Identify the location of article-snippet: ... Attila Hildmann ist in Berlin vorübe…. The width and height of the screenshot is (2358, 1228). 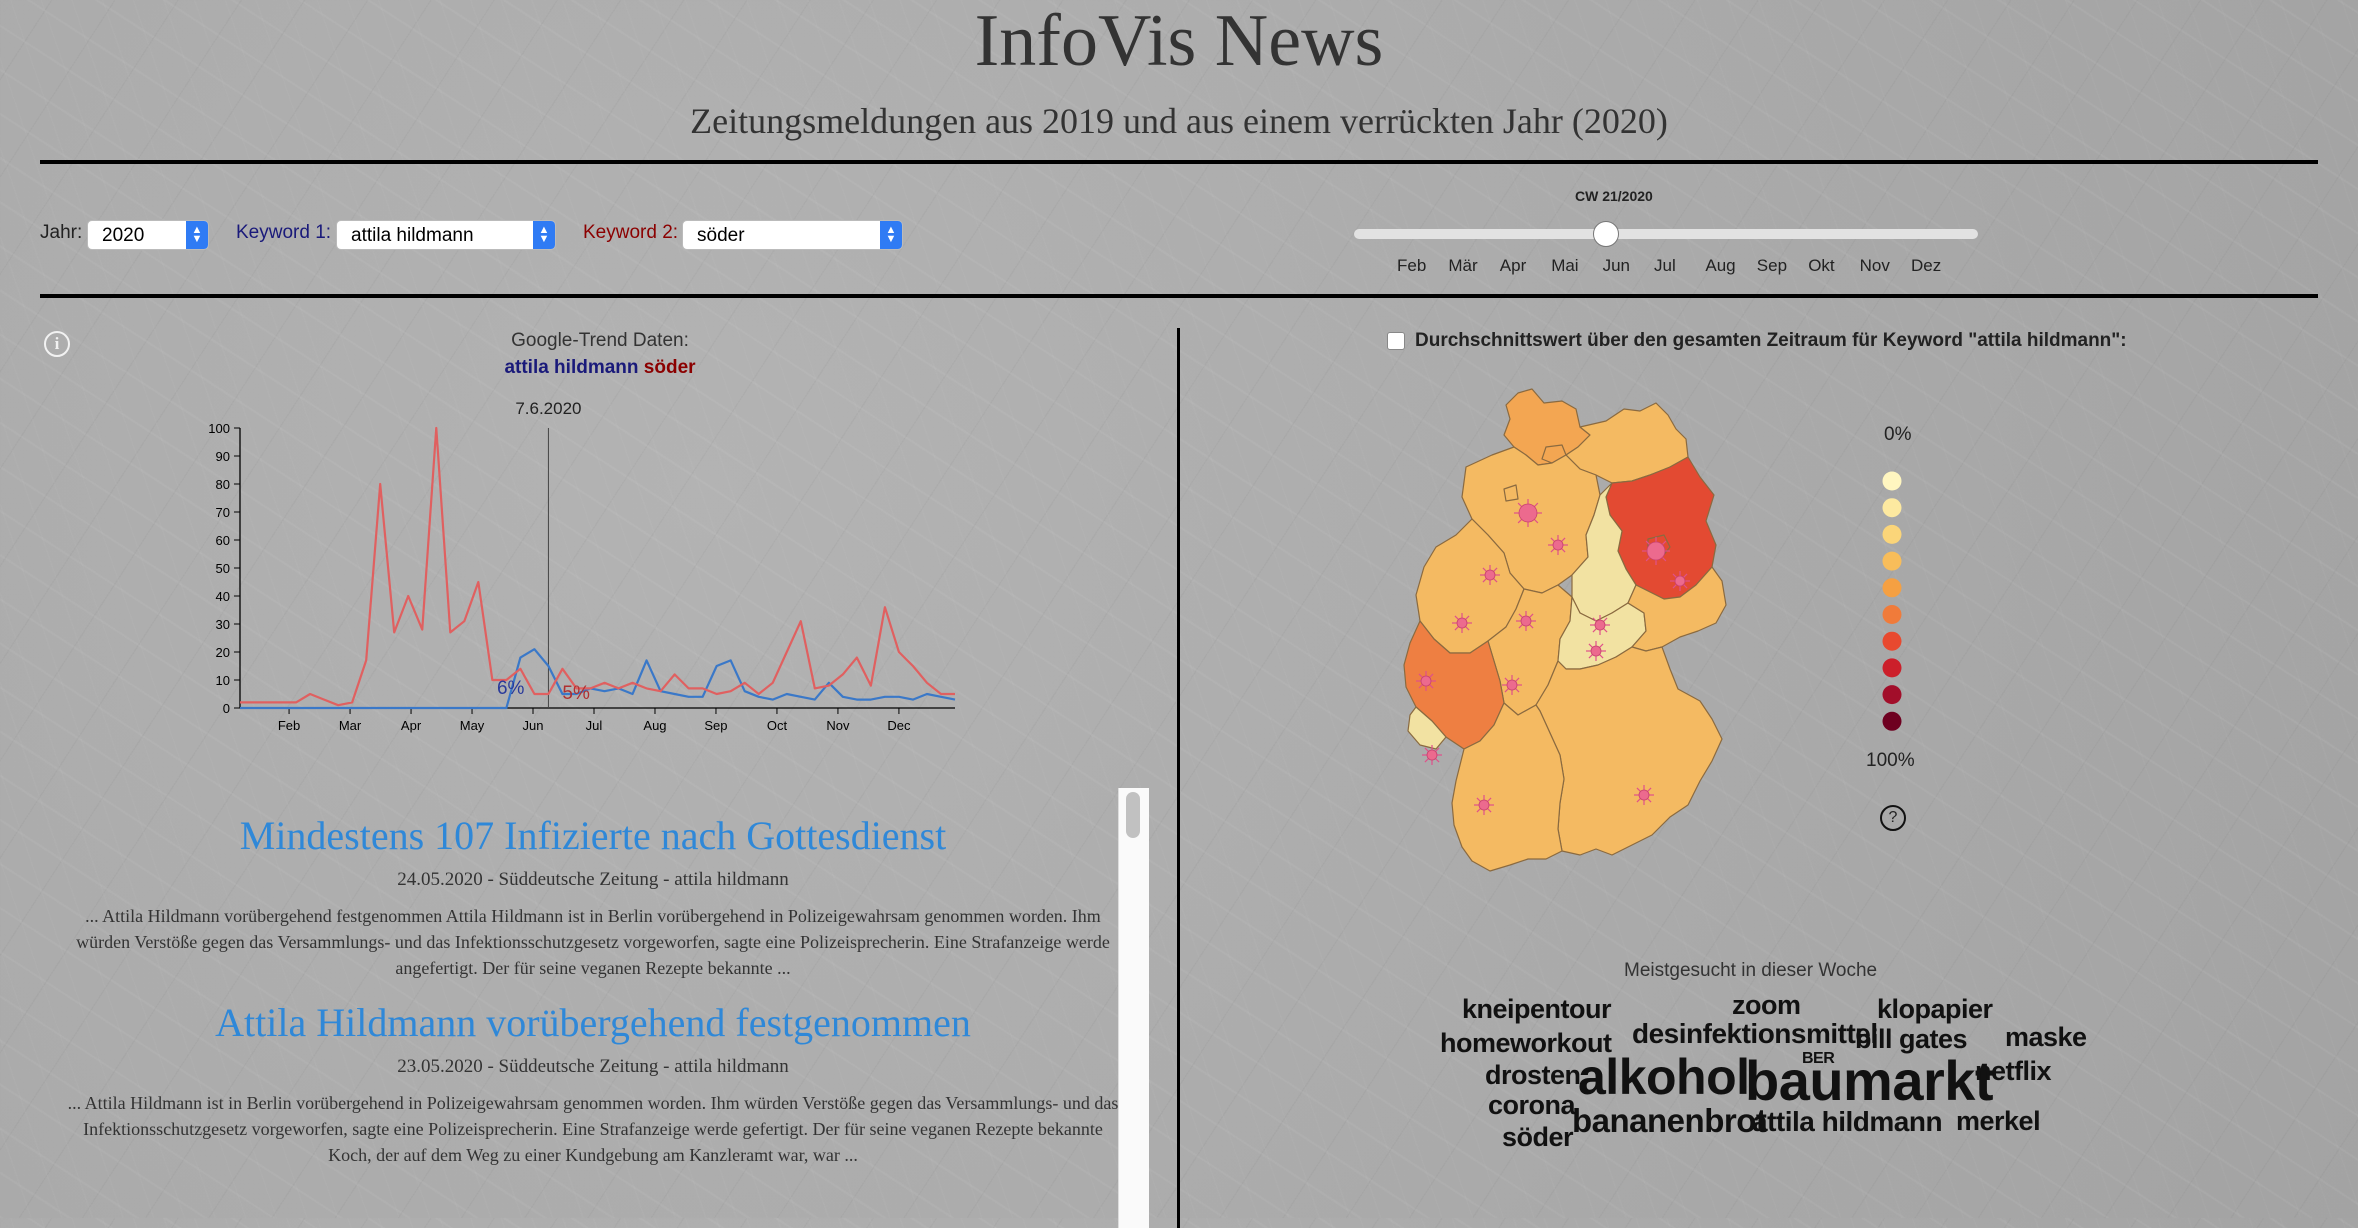
(593, 1129).